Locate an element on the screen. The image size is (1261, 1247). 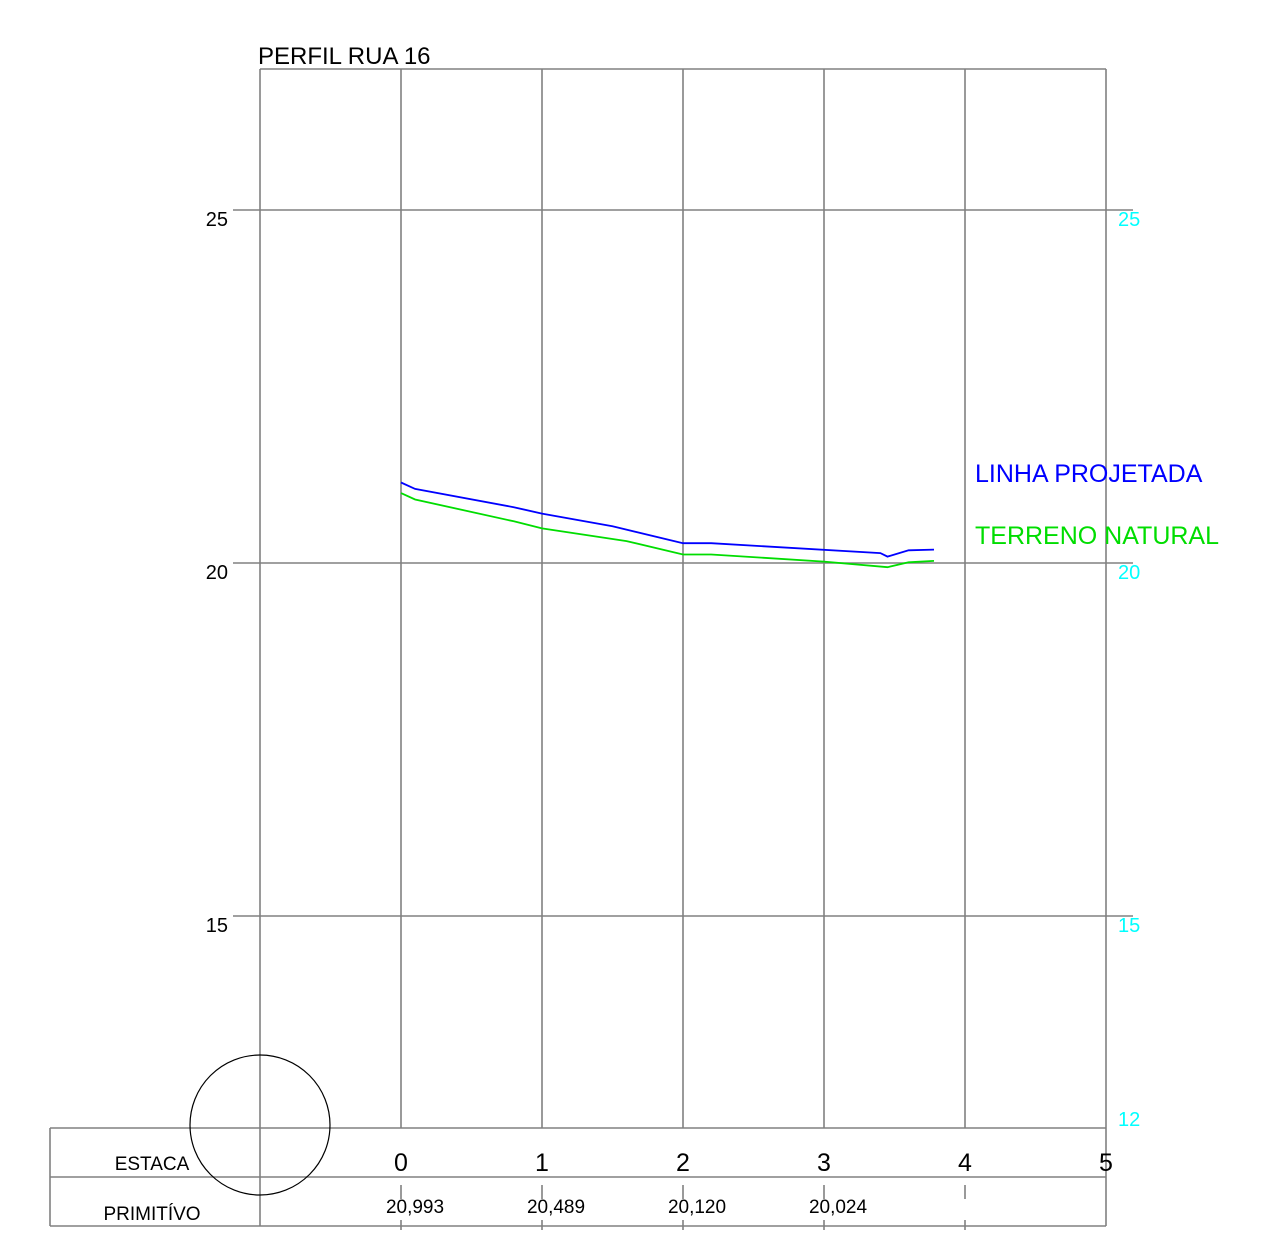
x-tick-label: 5 is located at coordinates (1106, 1163).